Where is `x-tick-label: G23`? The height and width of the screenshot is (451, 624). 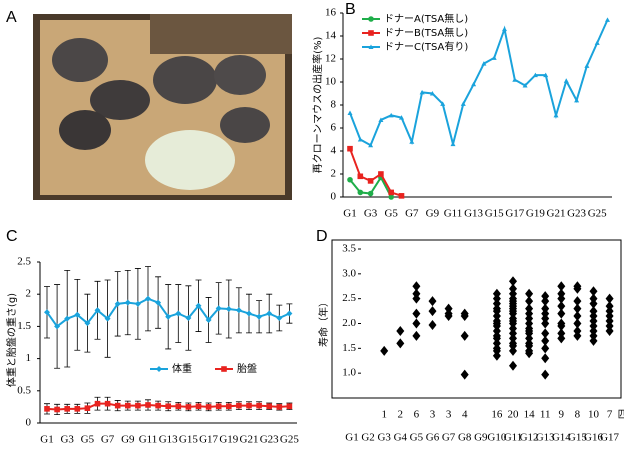 x-tick-label: G23 is located at coordinates (576, 214).